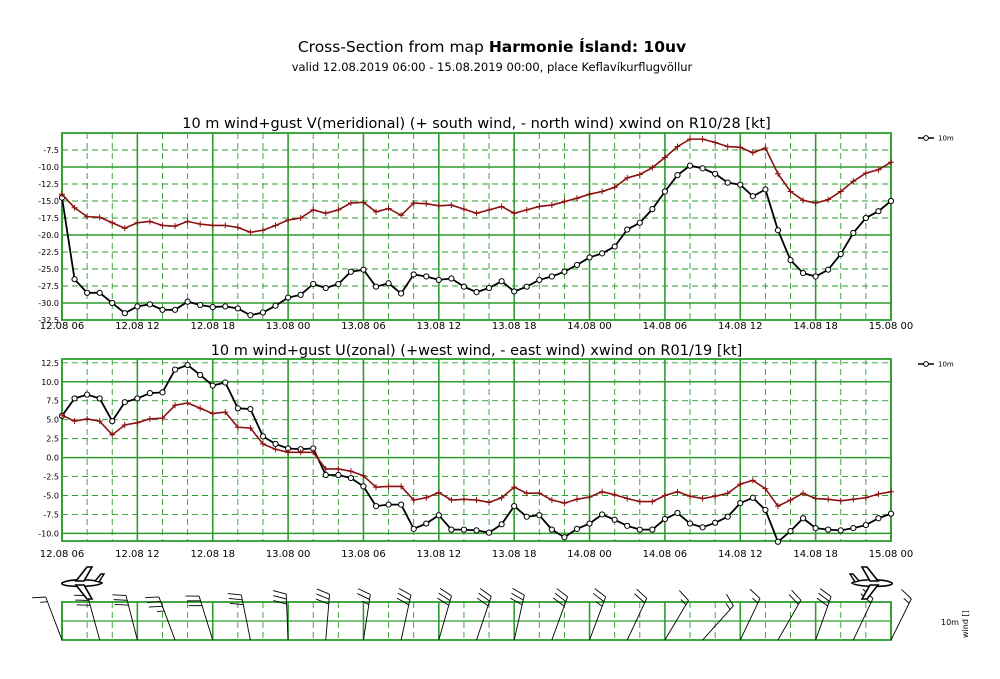  Describe the element at coordinates (83, 583) in the screenshot. I see `airplane-icon` at that location.